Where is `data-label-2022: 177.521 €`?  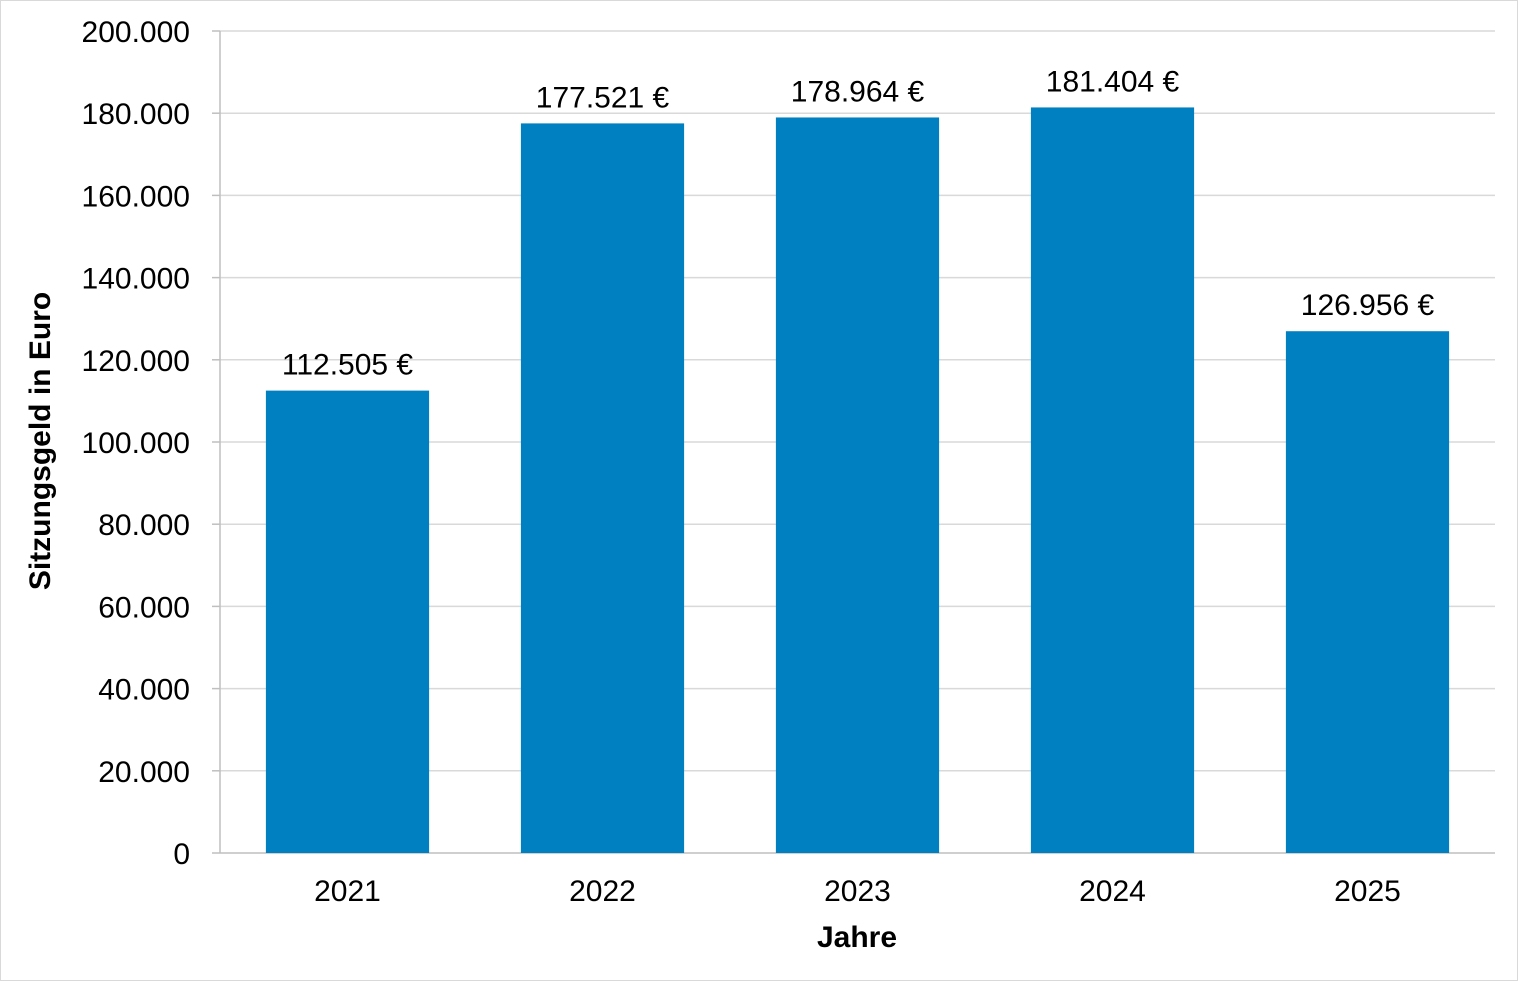
data-label-2022: 177.521 € is located at coordinates (603, 97).